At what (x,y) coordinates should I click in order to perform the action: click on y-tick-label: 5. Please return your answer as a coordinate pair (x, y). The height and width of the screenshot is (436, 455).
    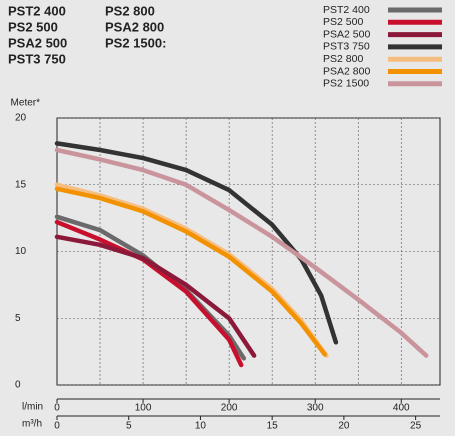
    Looking at the image, I should click on (18, 318).